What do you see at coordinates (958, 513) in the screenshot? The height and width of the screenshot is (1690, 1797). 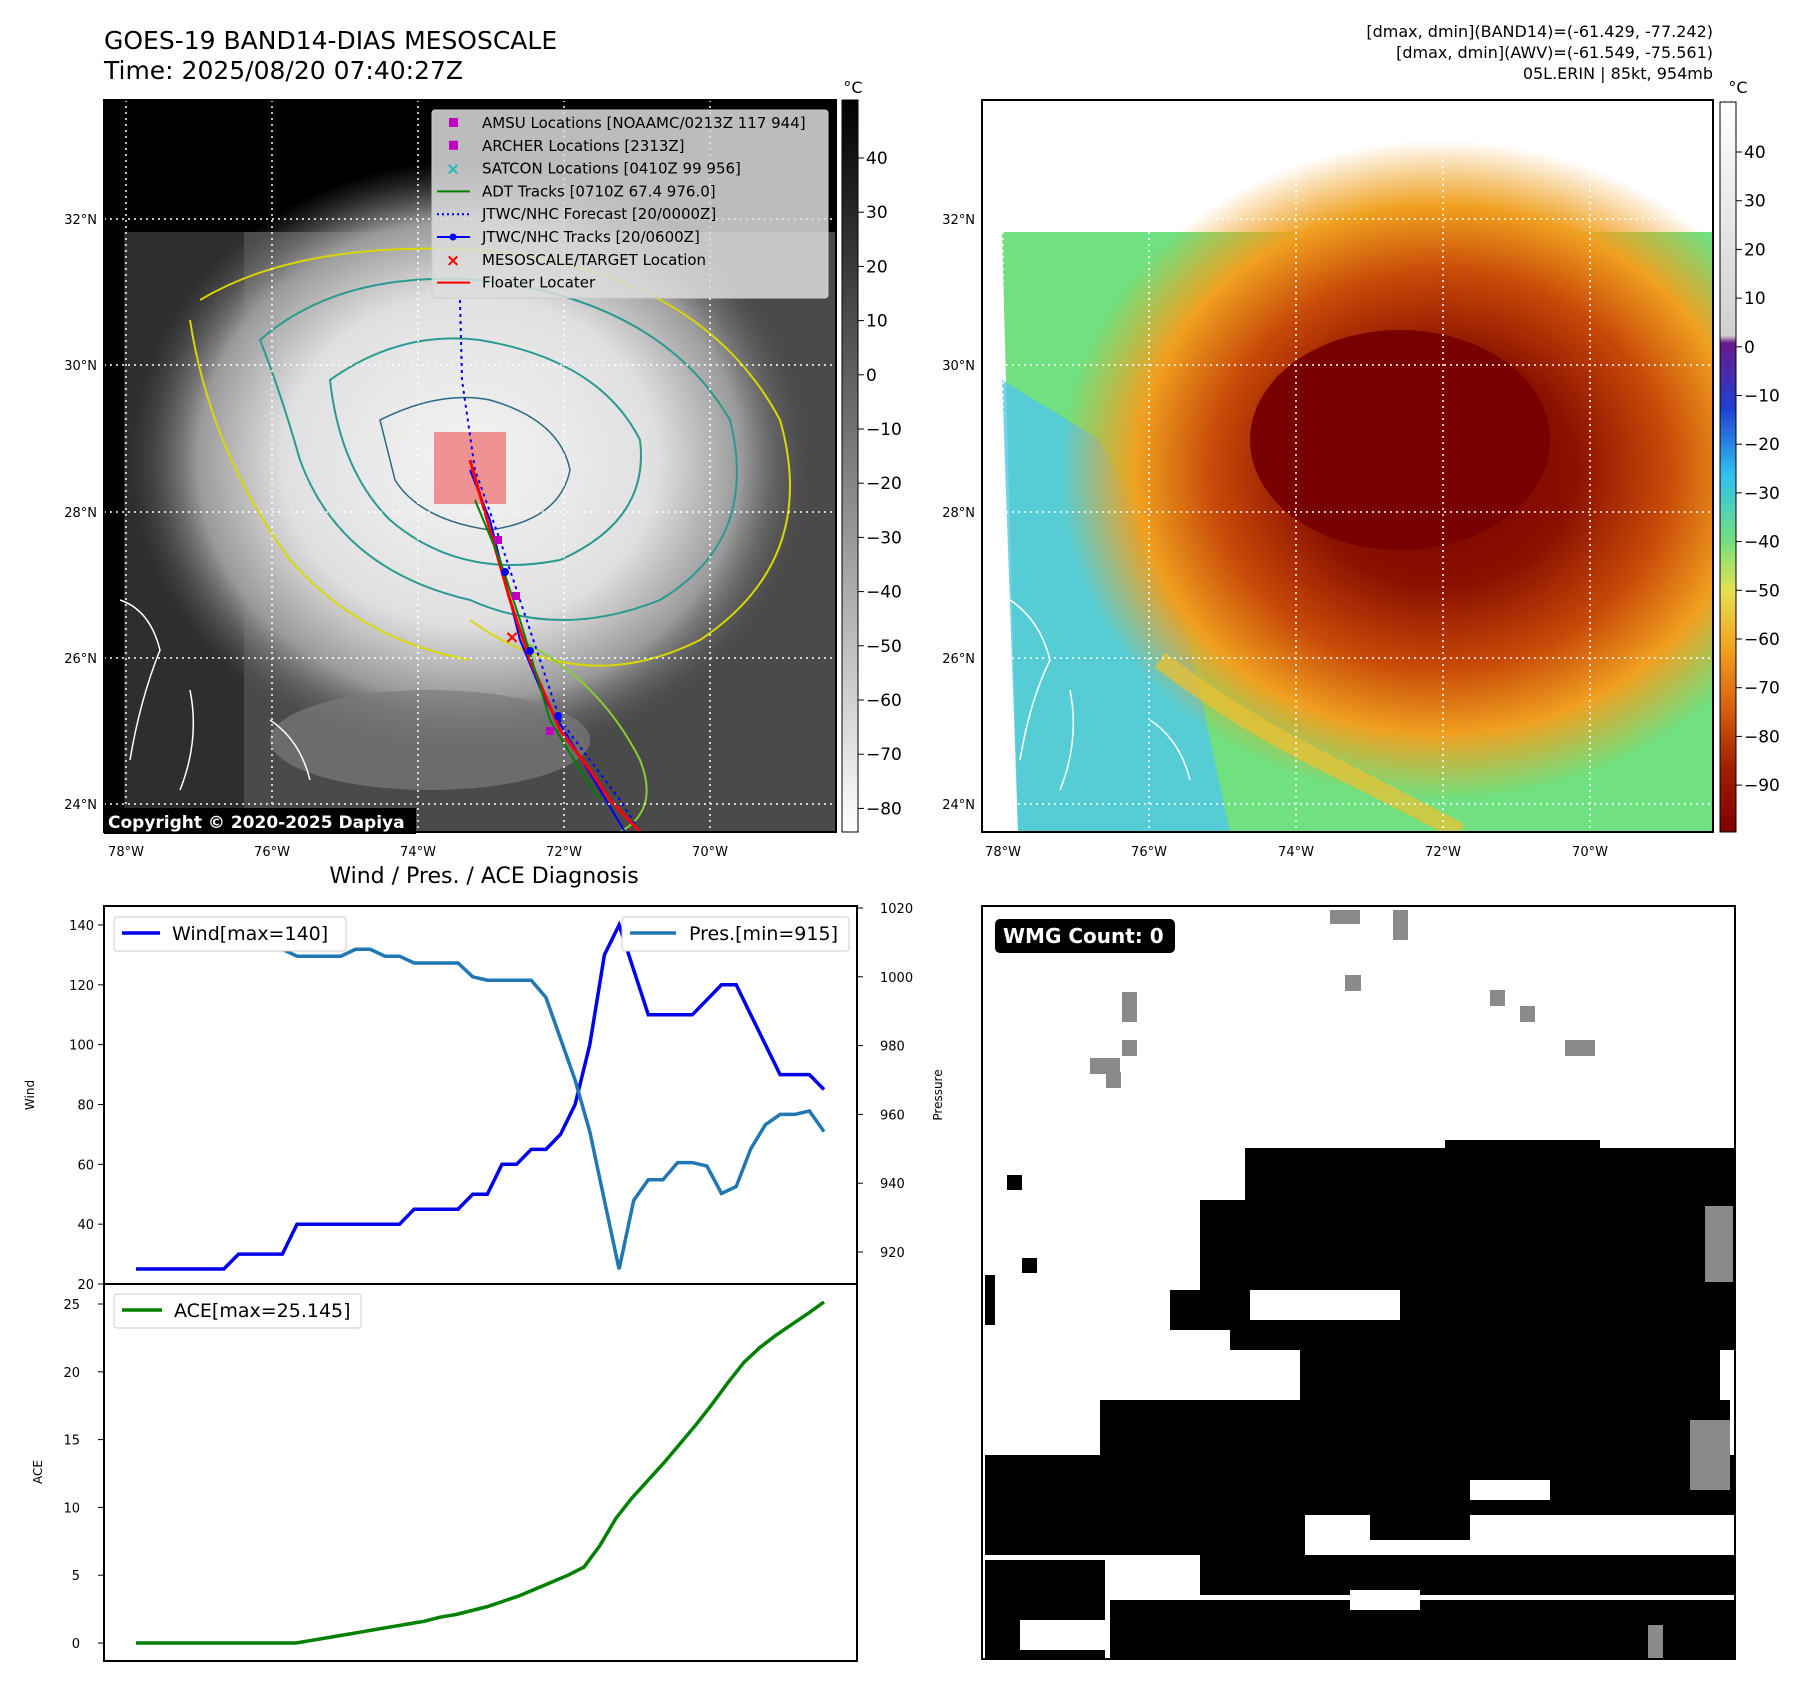 I see `right-lat-tick: 28°N` at bounding box center [958, 513].